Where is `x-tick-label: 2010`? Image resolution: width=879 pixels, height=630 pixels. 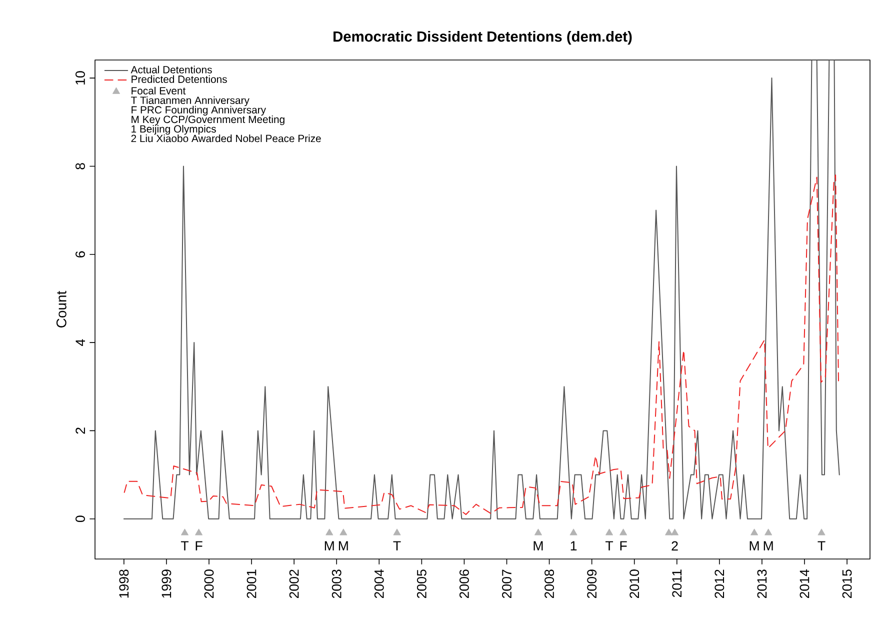
x-tick-label: 2010 is located at coordinates (635, 584).